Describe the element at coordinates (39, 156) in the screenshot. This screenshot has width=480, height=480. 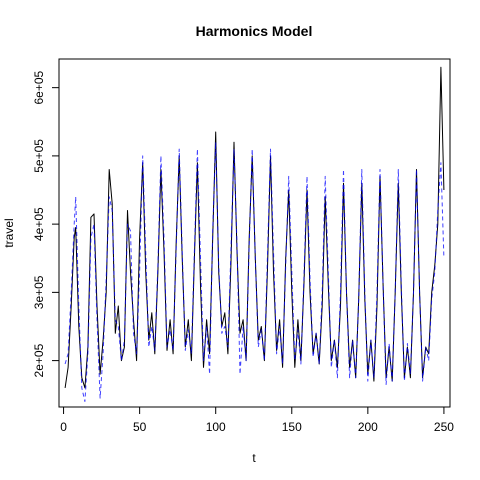
I see `y-tick-label: 5e+05` at that location.